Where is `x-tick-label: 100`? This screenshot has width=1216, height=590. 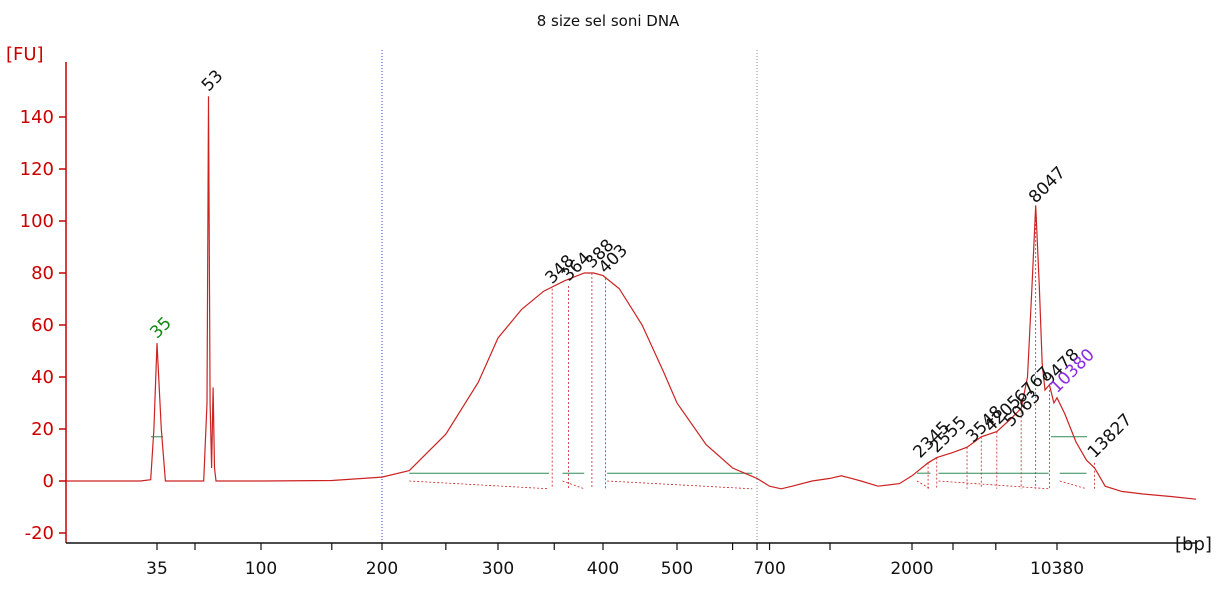
x-tick-label: 100 is located at coordinates (261, 569).